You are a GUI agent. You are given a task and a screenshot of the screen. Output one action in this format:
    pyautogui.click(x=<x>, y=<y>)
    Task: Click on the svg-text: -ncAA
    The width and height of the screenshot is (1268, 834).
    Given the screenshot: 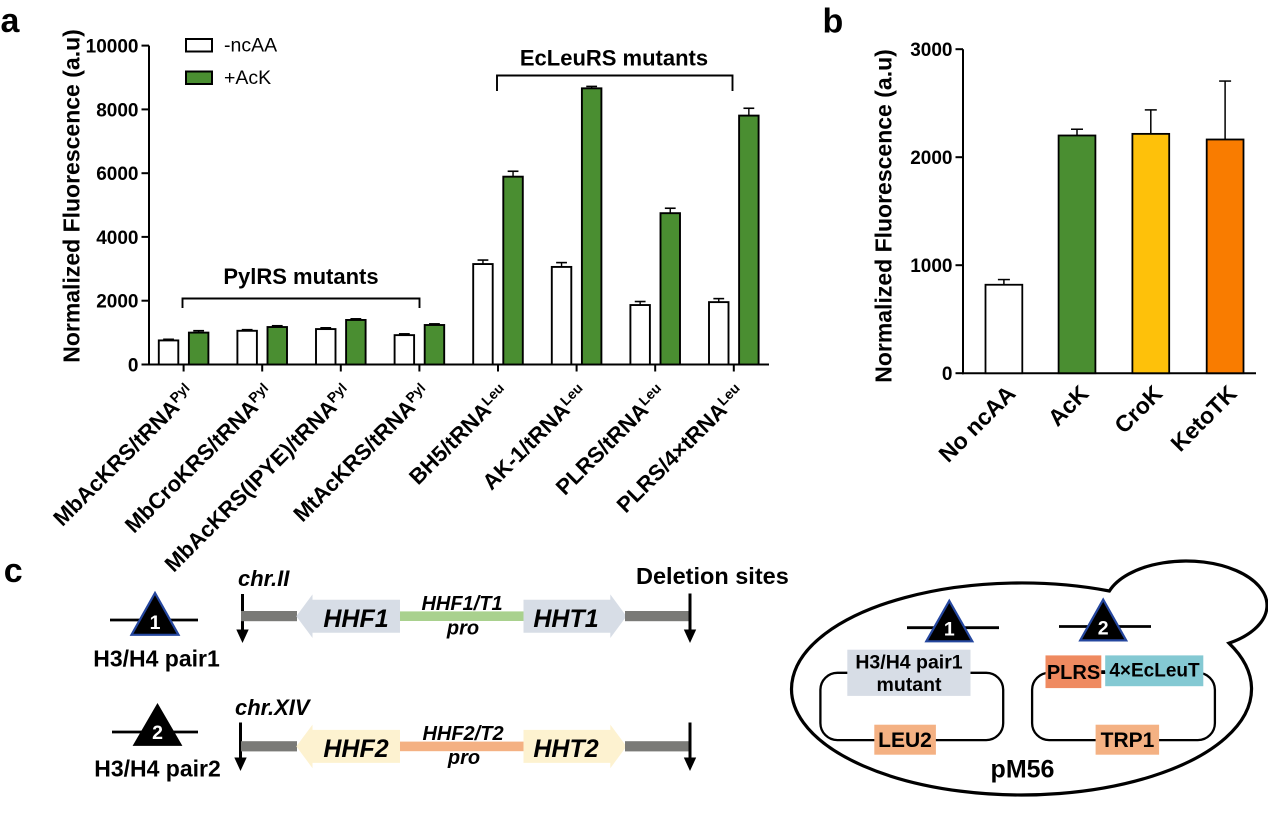 What is the action you would take?
    pyautogui.click(x=250, y=46)
    